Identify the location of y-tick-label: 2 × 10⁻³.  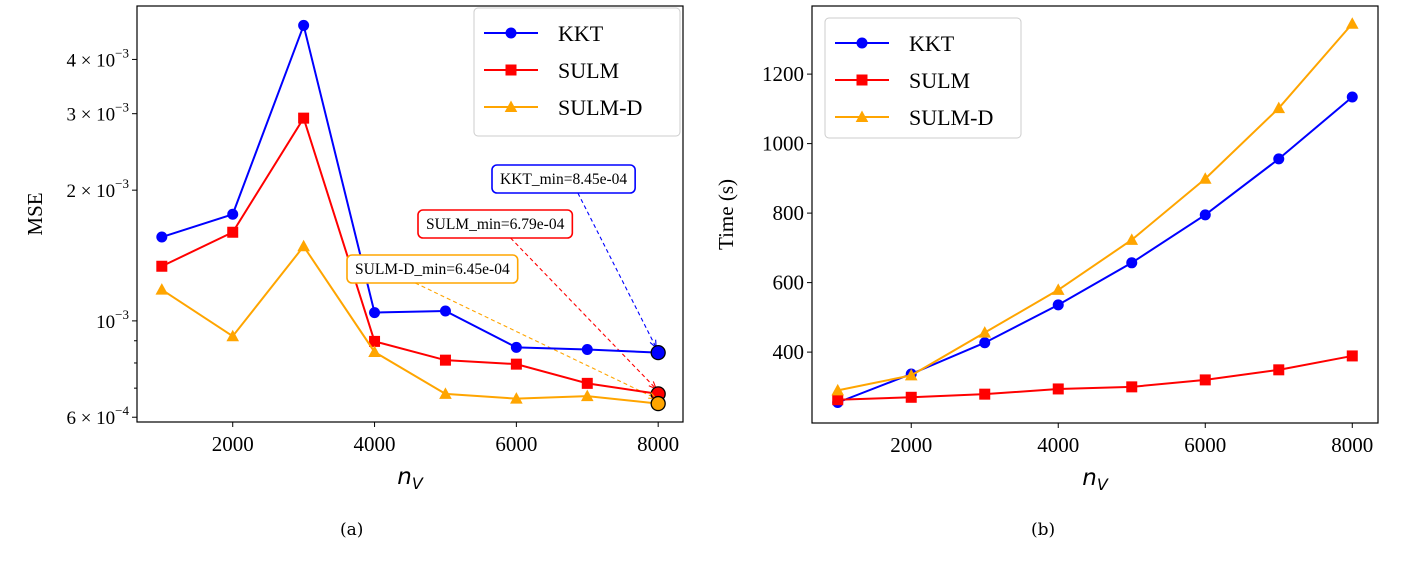
(97, 189).